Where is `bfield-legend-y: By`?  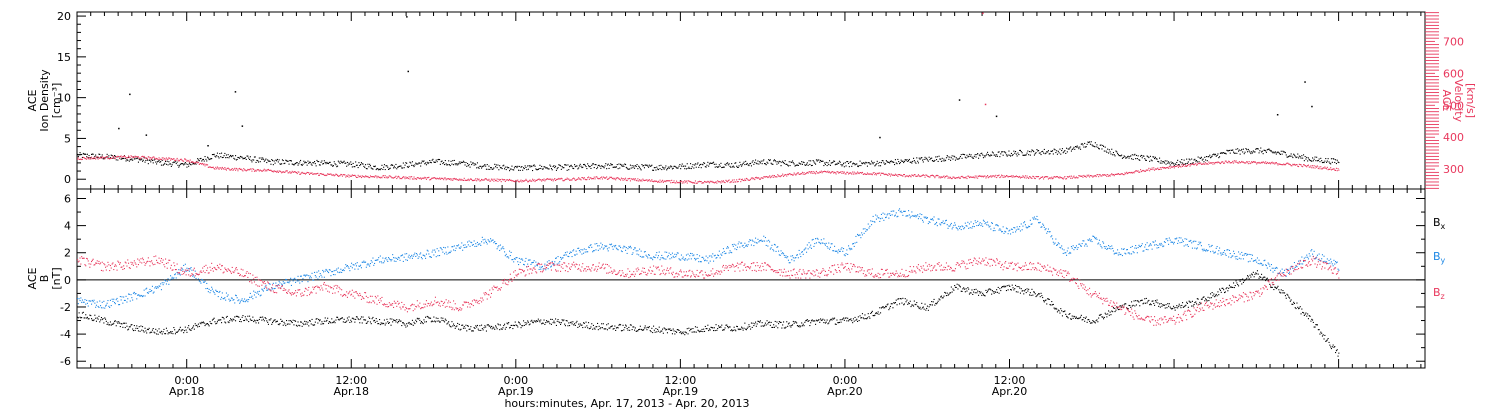 bfield-legend-y: By is located at coordinates (1439, 257).